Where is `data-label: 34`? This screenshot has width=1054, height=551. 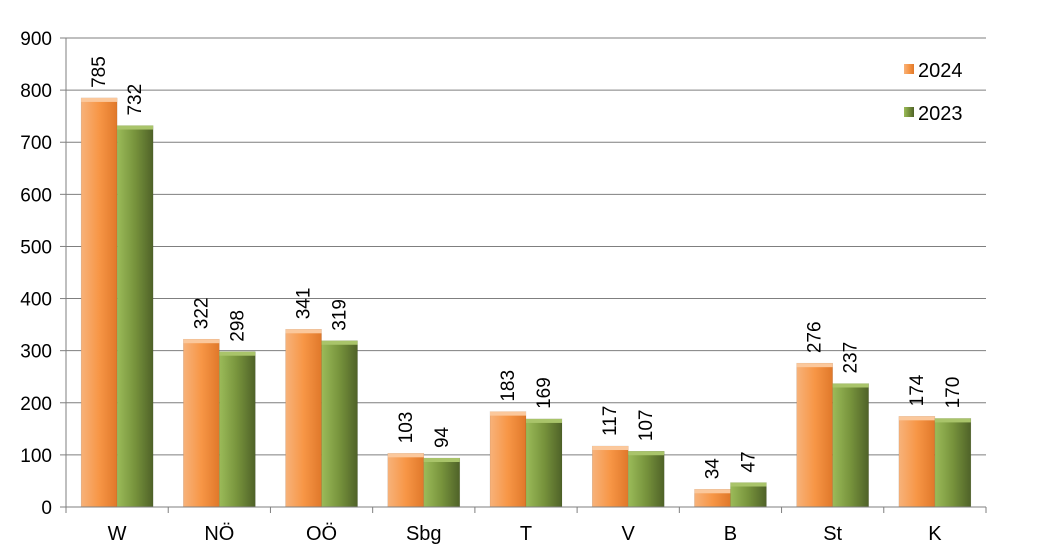 data-label: 34 is located at coordinates (712, 469).